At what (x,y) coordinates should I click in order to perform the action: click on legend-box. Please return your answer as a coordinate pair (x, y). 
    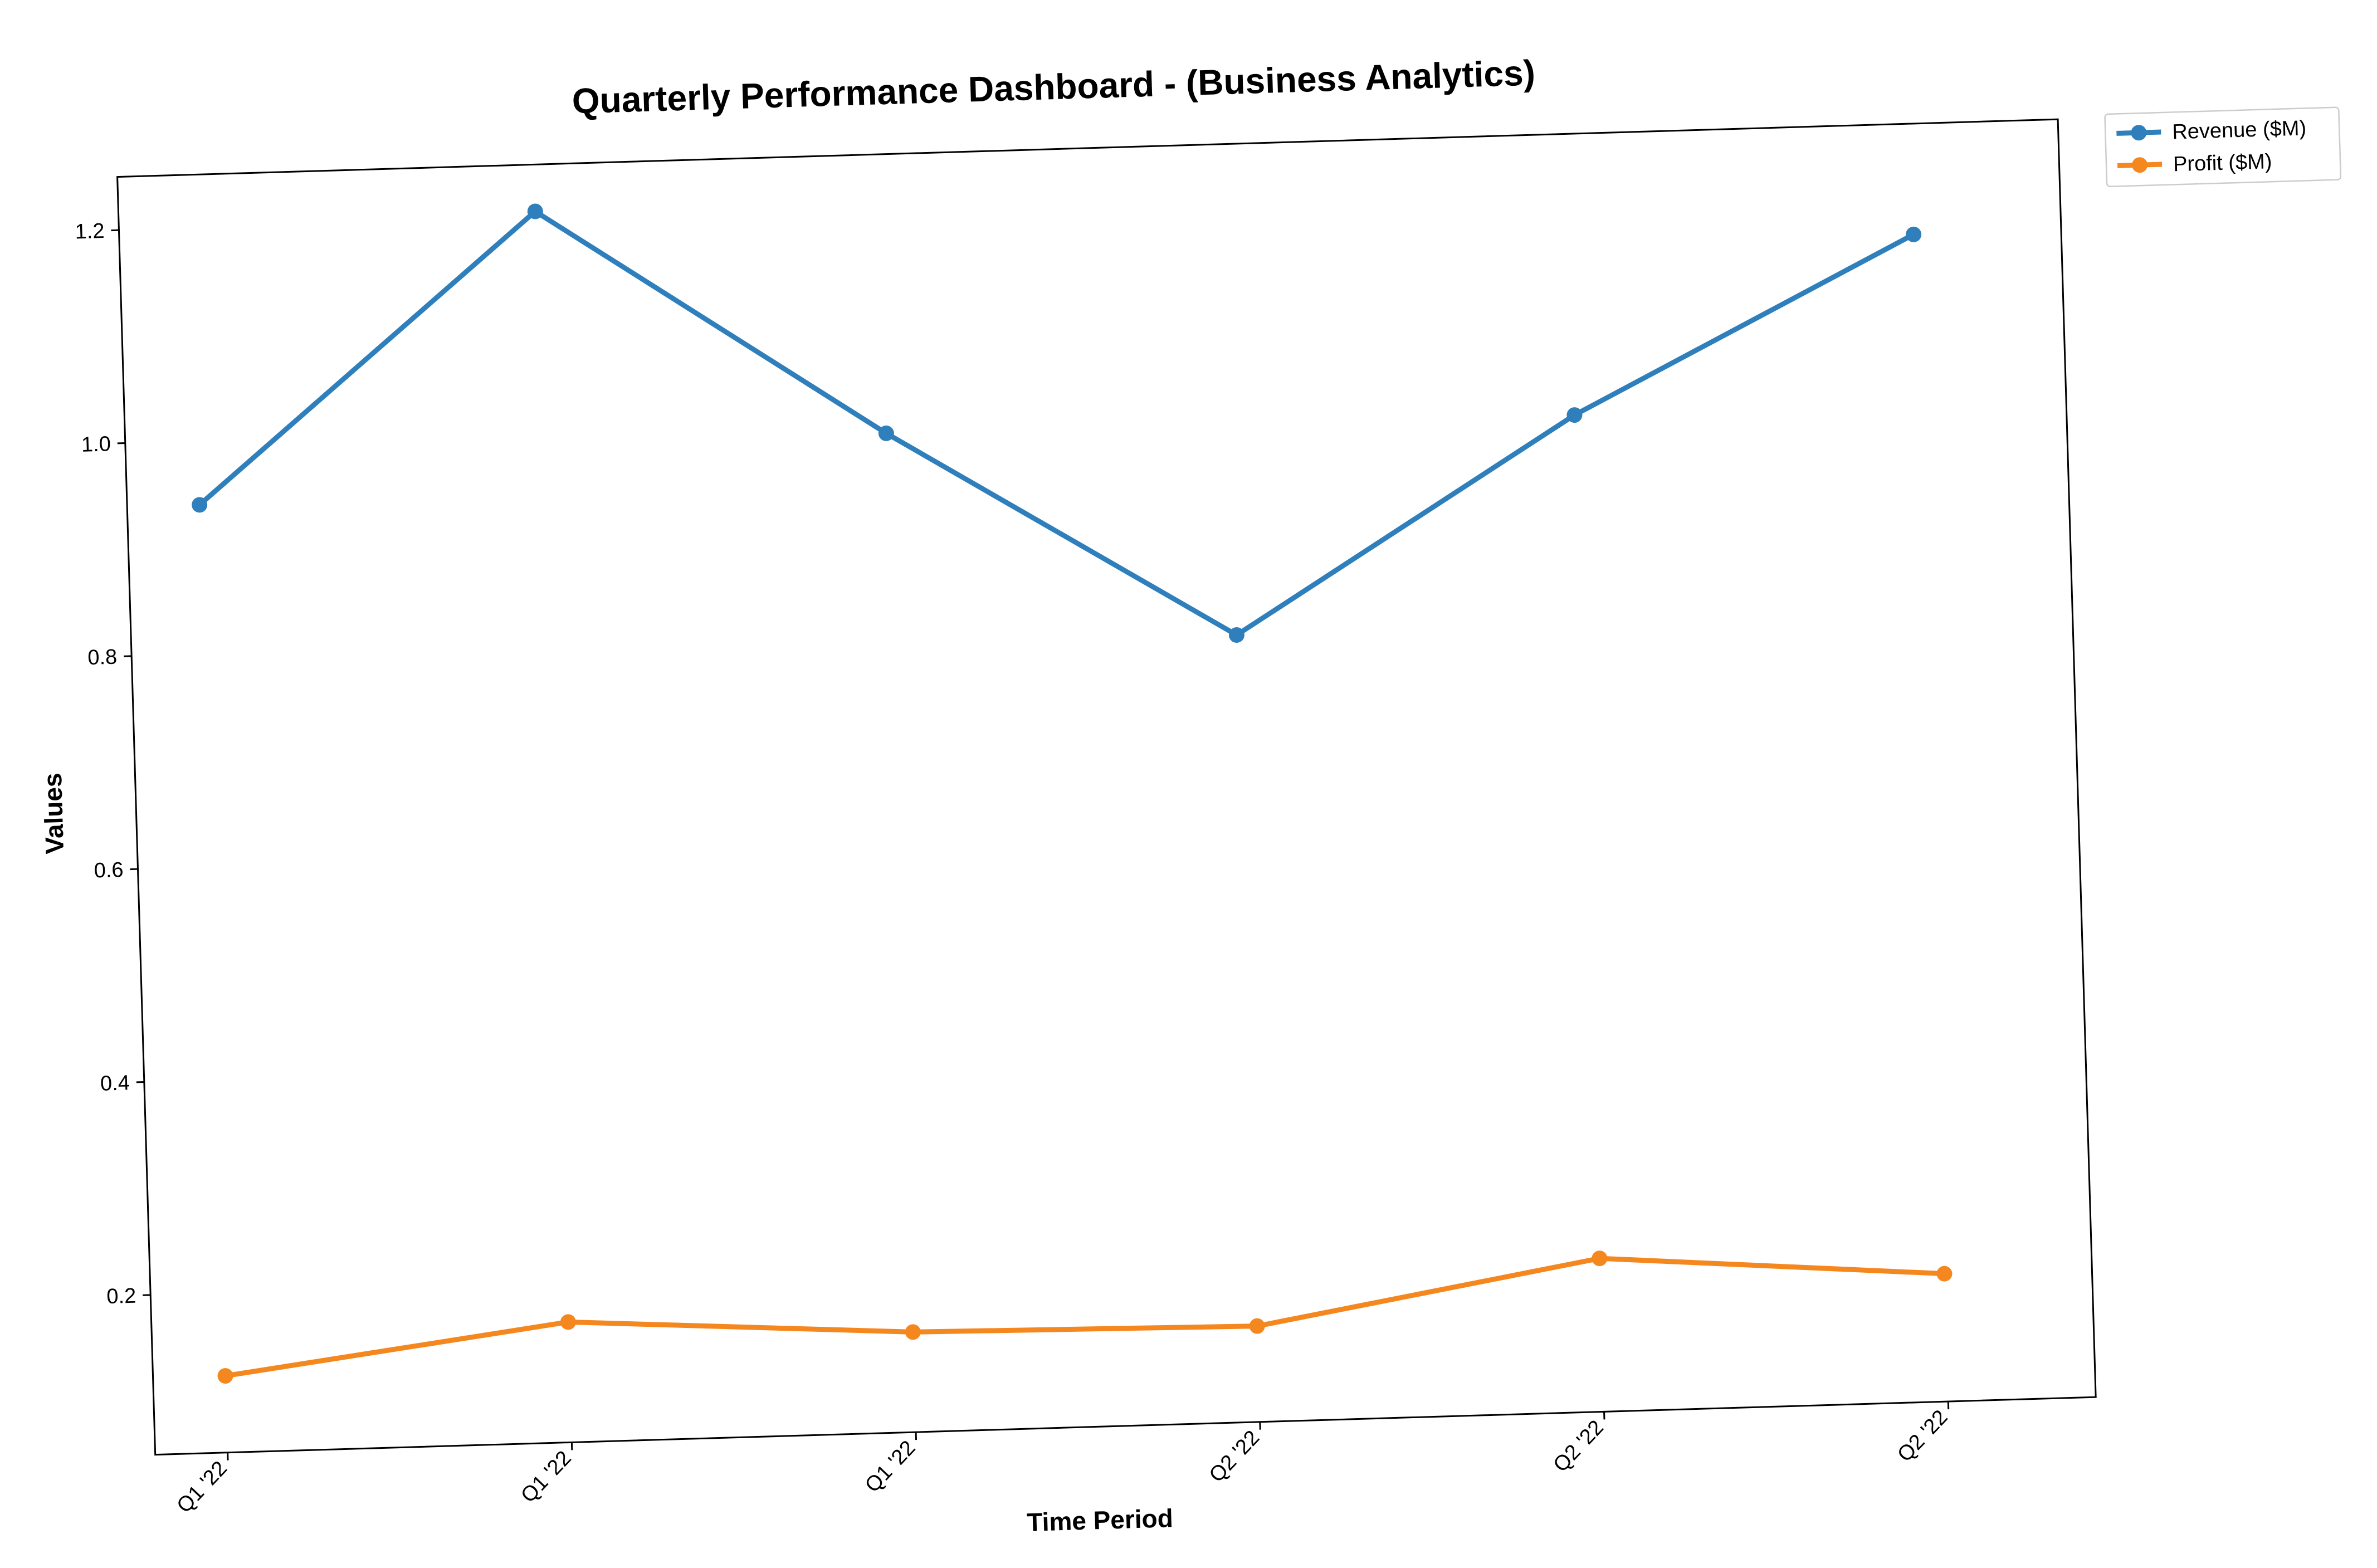
    Looking at the image, I should click on (2223, 147).